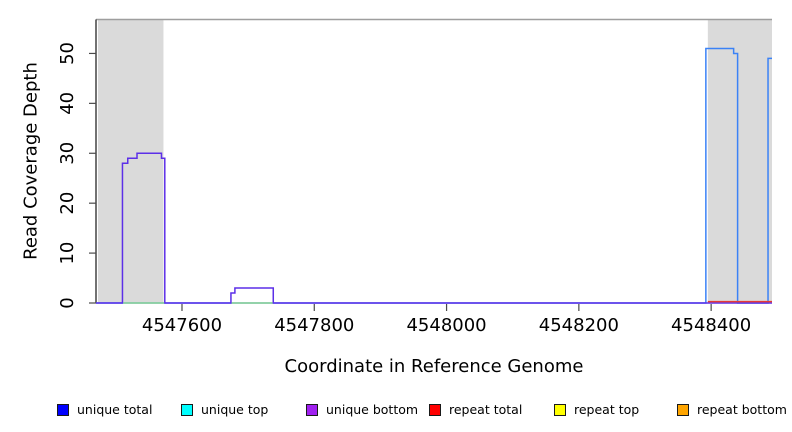 This screenshot has height=432, width=792. Describe the element at coordinates (683, 410) in the screenshot. I see `repeat-bottom-swatch-icon` at that location.